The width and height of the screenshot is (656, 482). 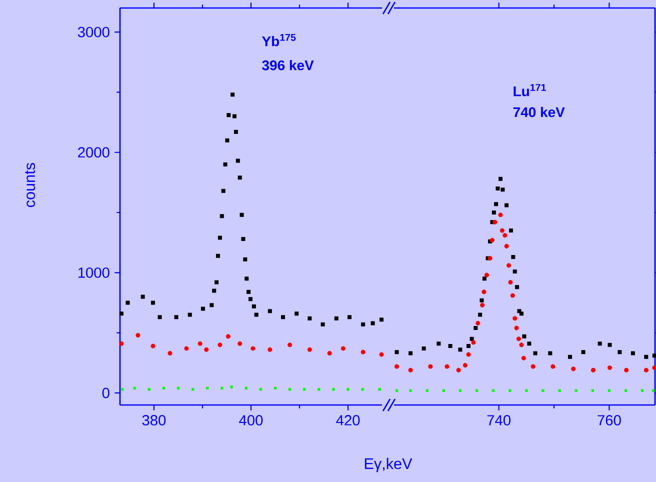 I want to click on annotation: Lu$^{171}$, so click(x=530, y=90).